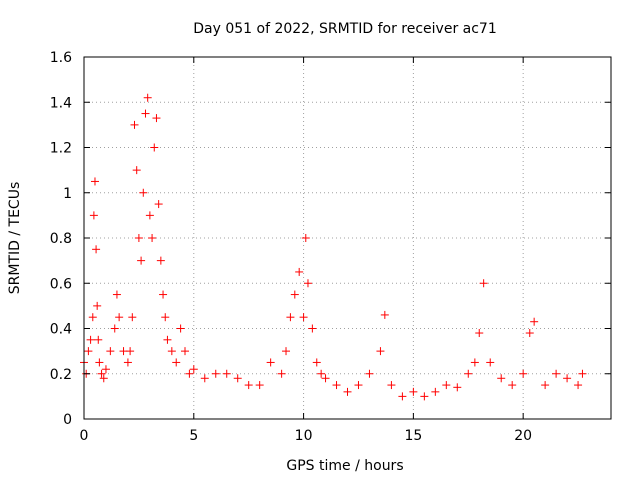  Describe the element at coordinates (523, 436) in the screenshot. I see `x-tick-label: 20` at that location.